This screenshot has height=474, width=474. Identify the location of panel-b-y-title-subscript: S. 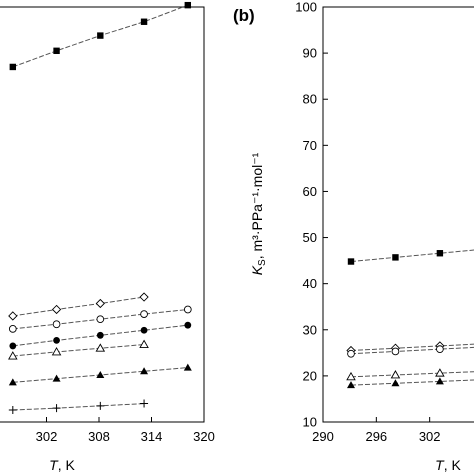
(262, 262).